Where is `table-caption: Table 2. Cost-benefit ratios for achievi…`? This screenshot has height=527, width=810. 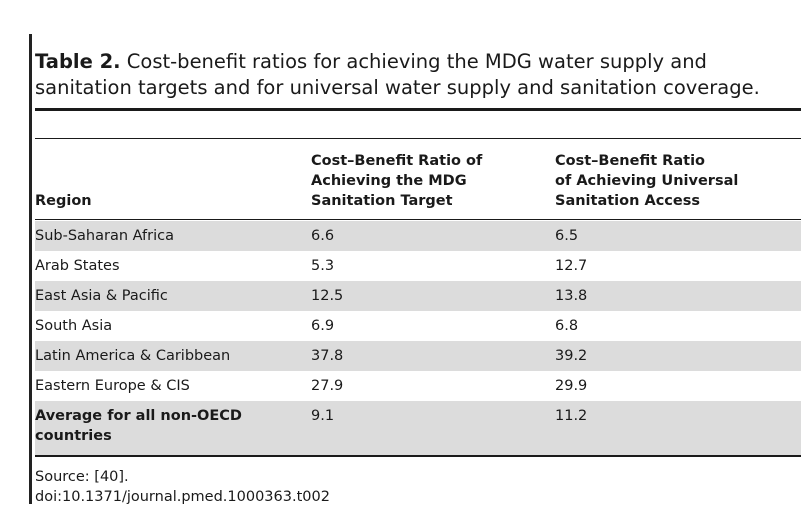
table-caption: Table 2. Cost-benefit ratios for achievi… is located at coordinates (420, 75).